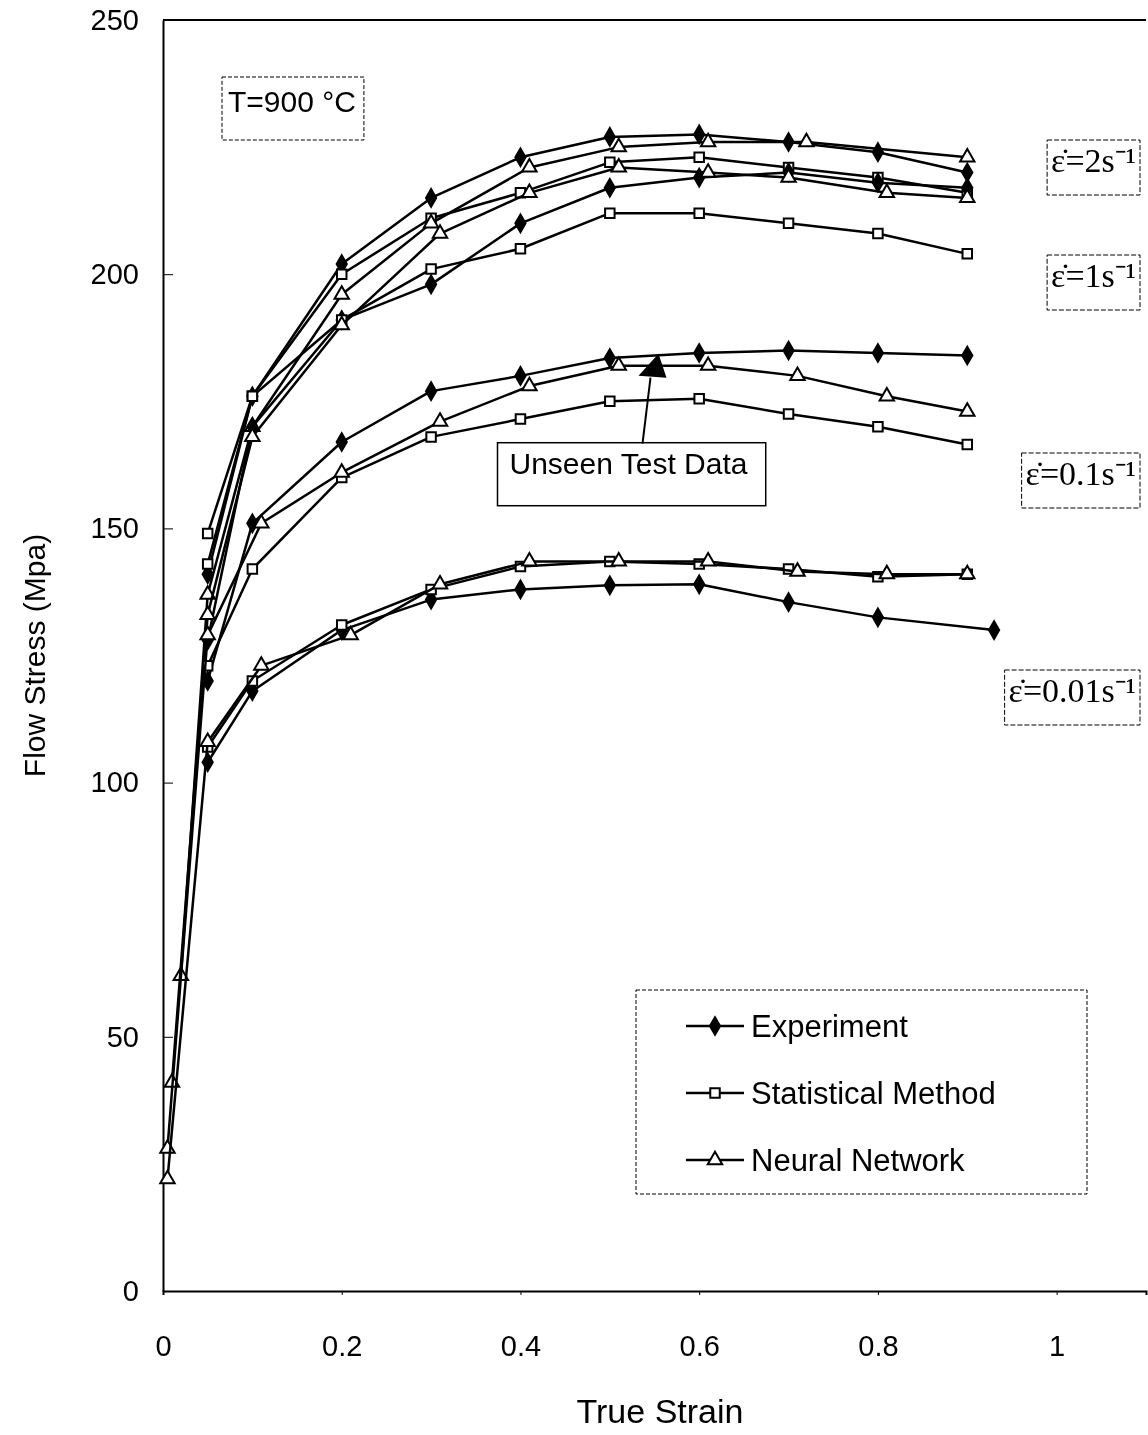 The image size is (1148, 1435). I want to click on y-tick-label: 50, so click(122, 1036).